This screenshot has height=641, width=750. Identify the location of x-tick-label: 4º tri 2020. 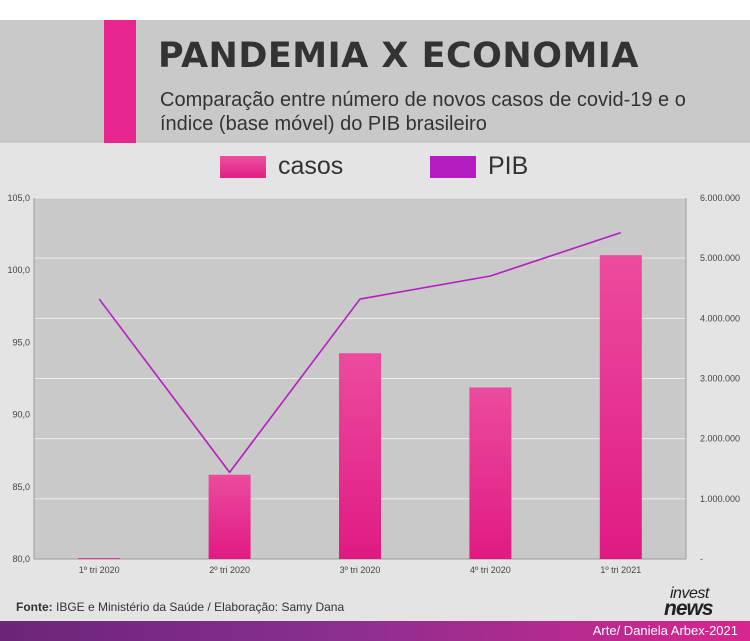
(490, 570).